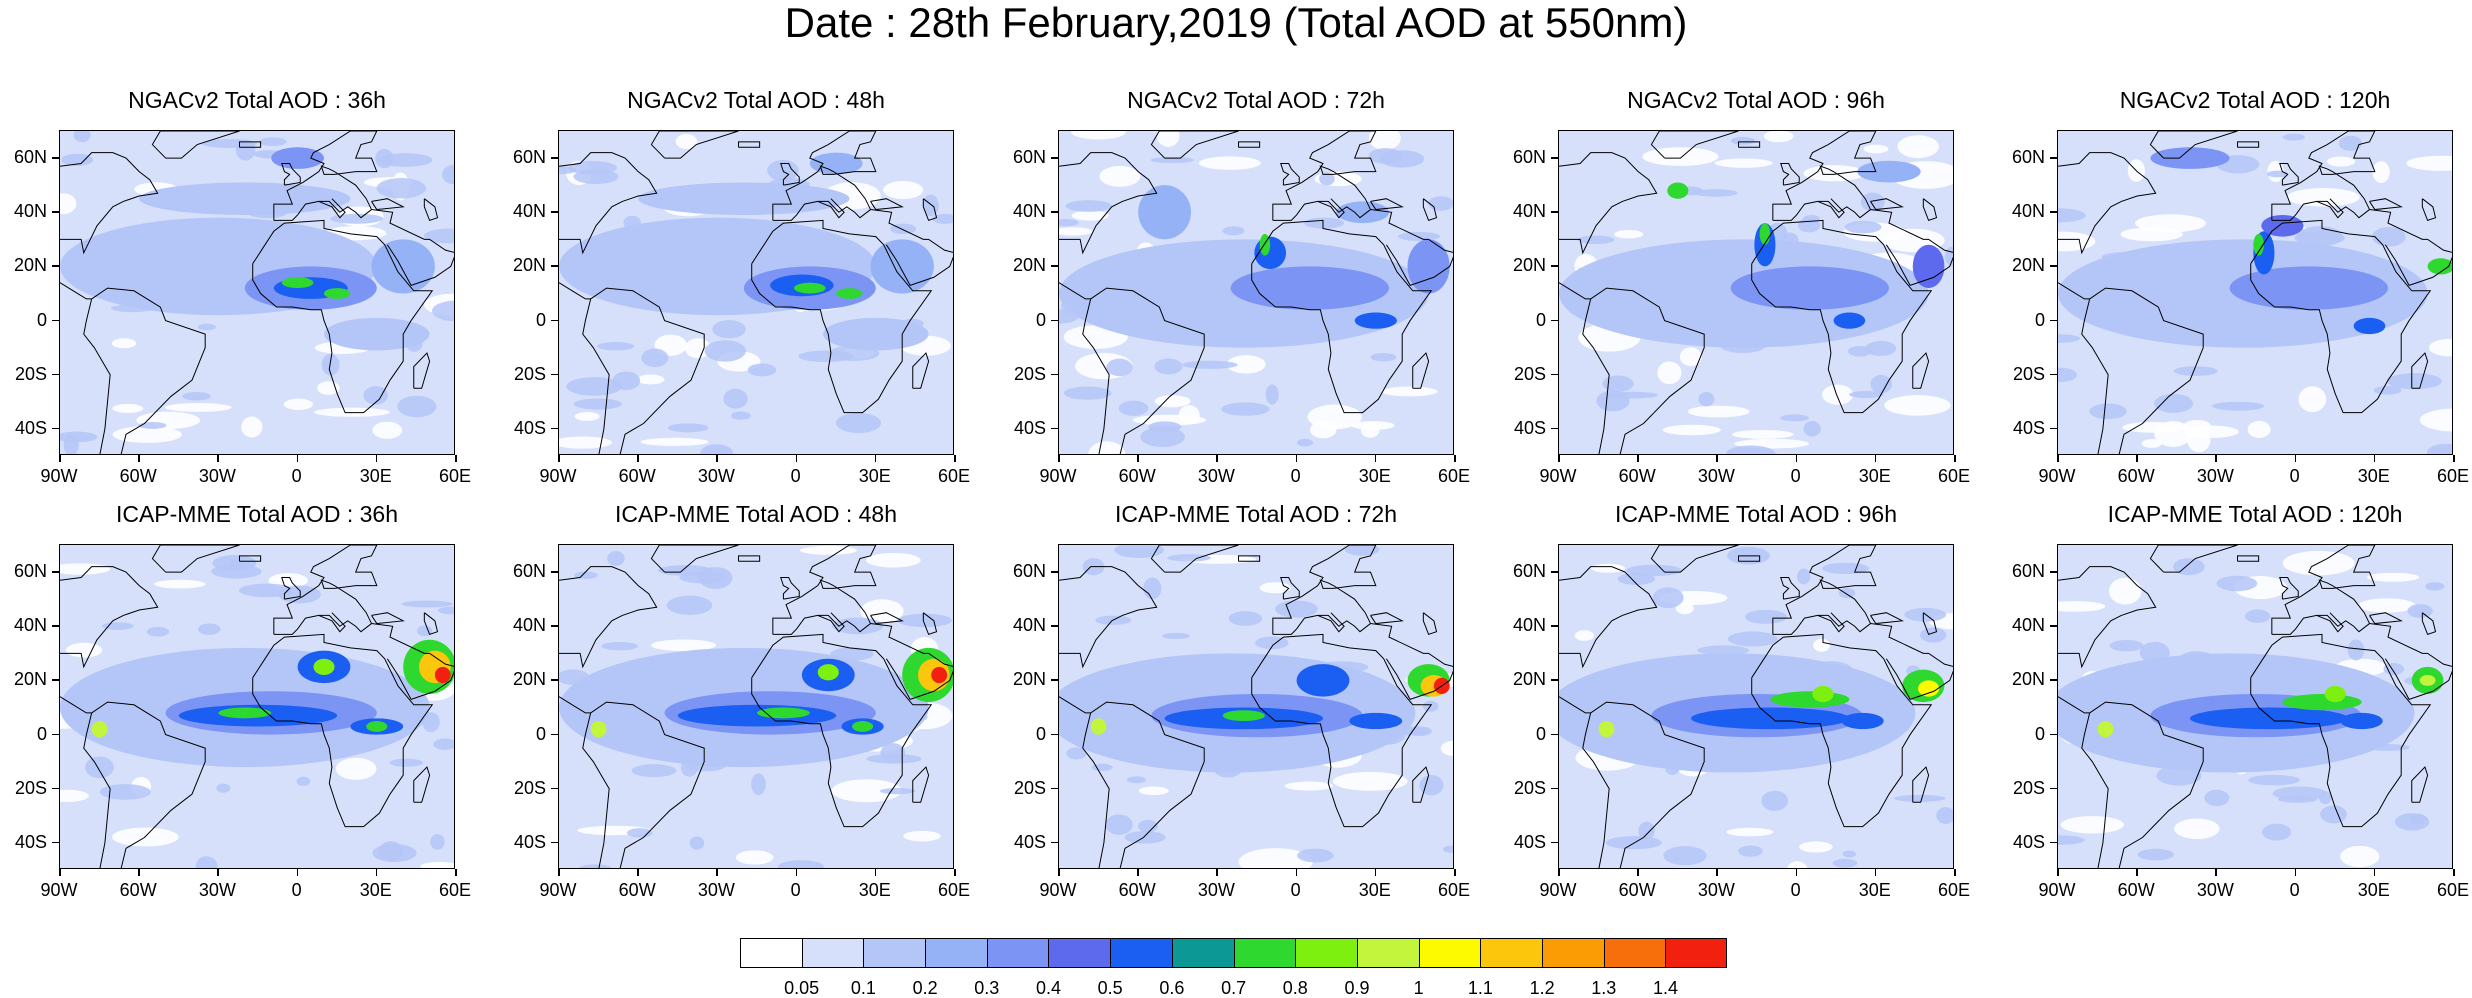 The width and height of the screenshot is (2472, 998). I want to click on colorbar-label: 0.8, so click(1295, 988).